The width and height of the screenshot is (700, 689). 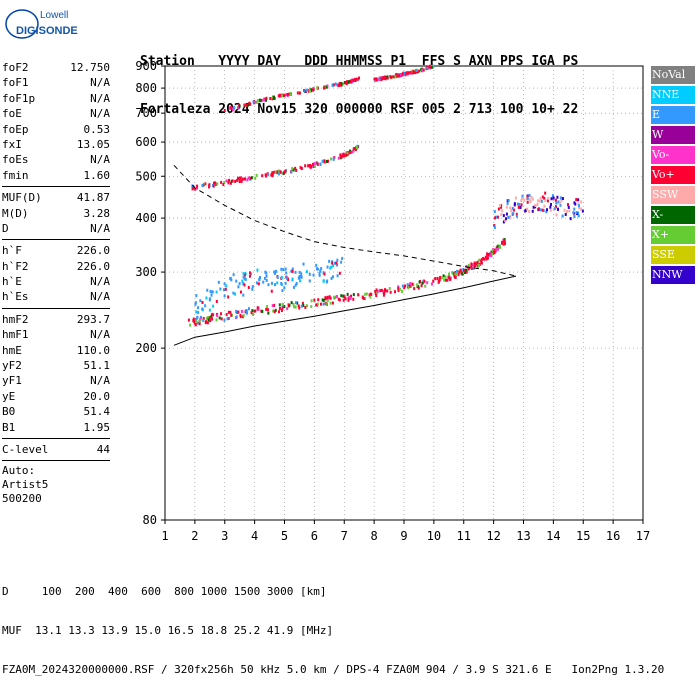 What do you see at coordinates (56, 228) in the screenshot?
I see `param-row: D N/A` at bounding box center [56, 228].